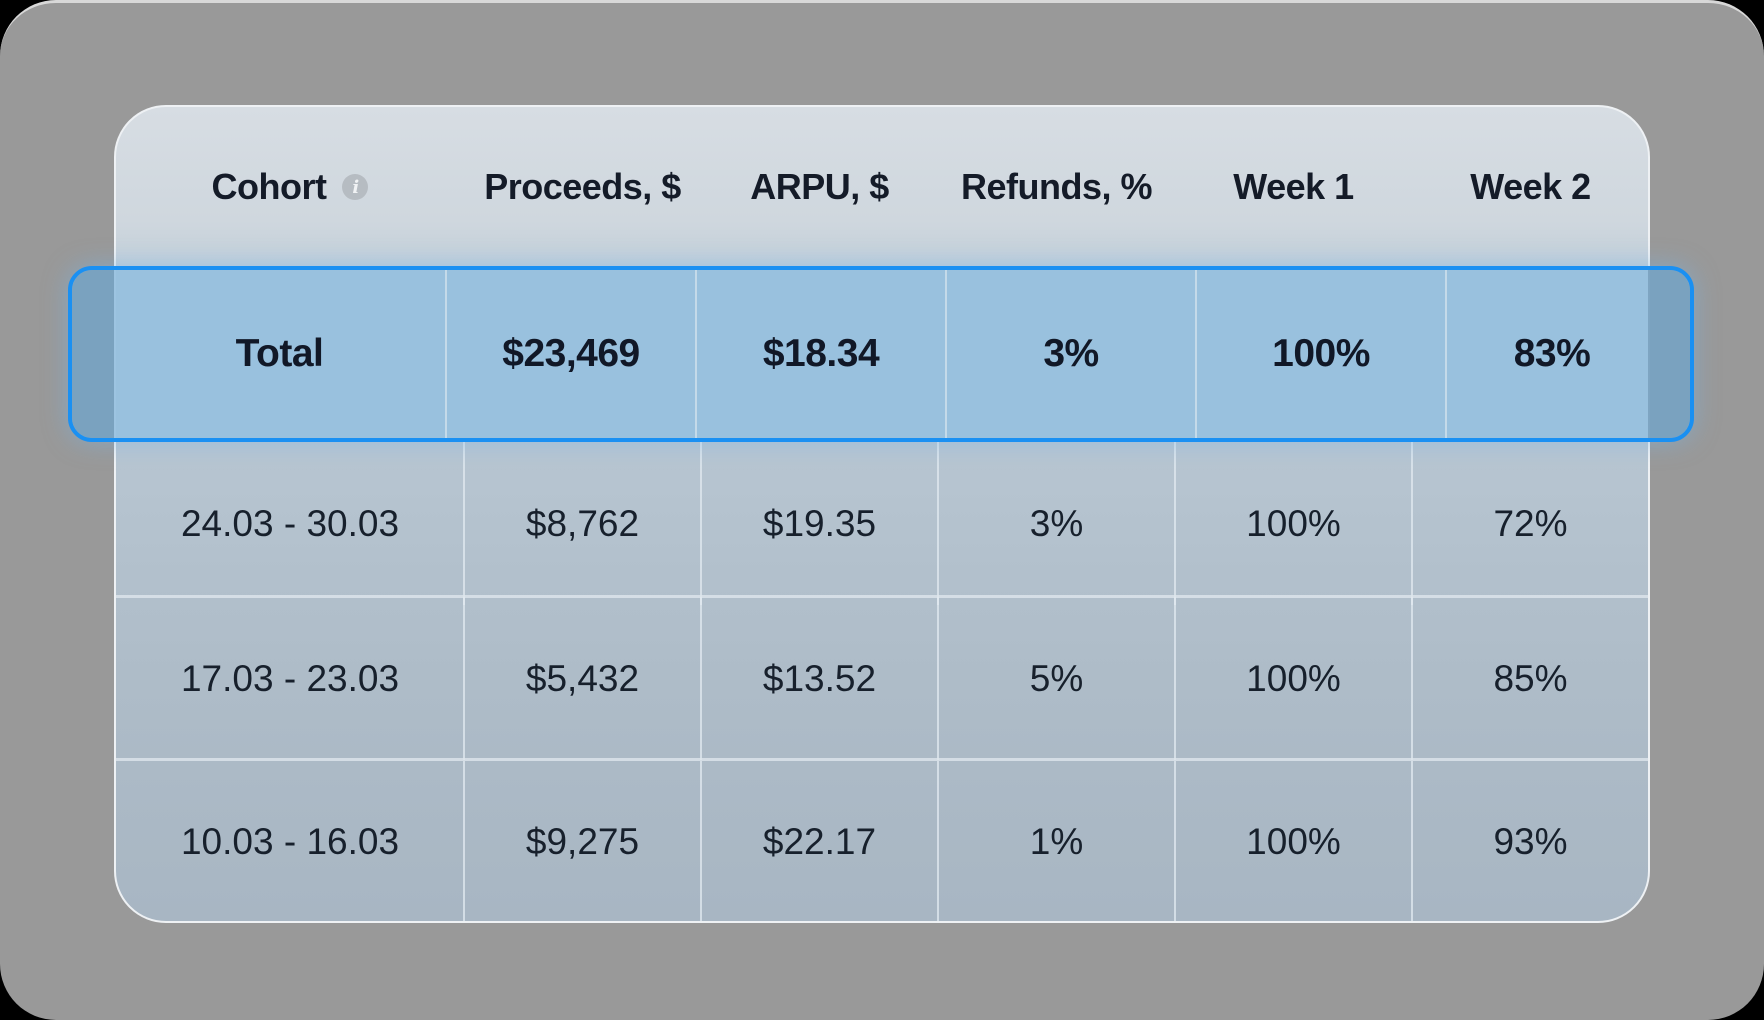 The image size is (1764, 1020). Describe the element at coordinates (1669, 354) in the screenshot. I see `total-row-right-overhang` at that location.